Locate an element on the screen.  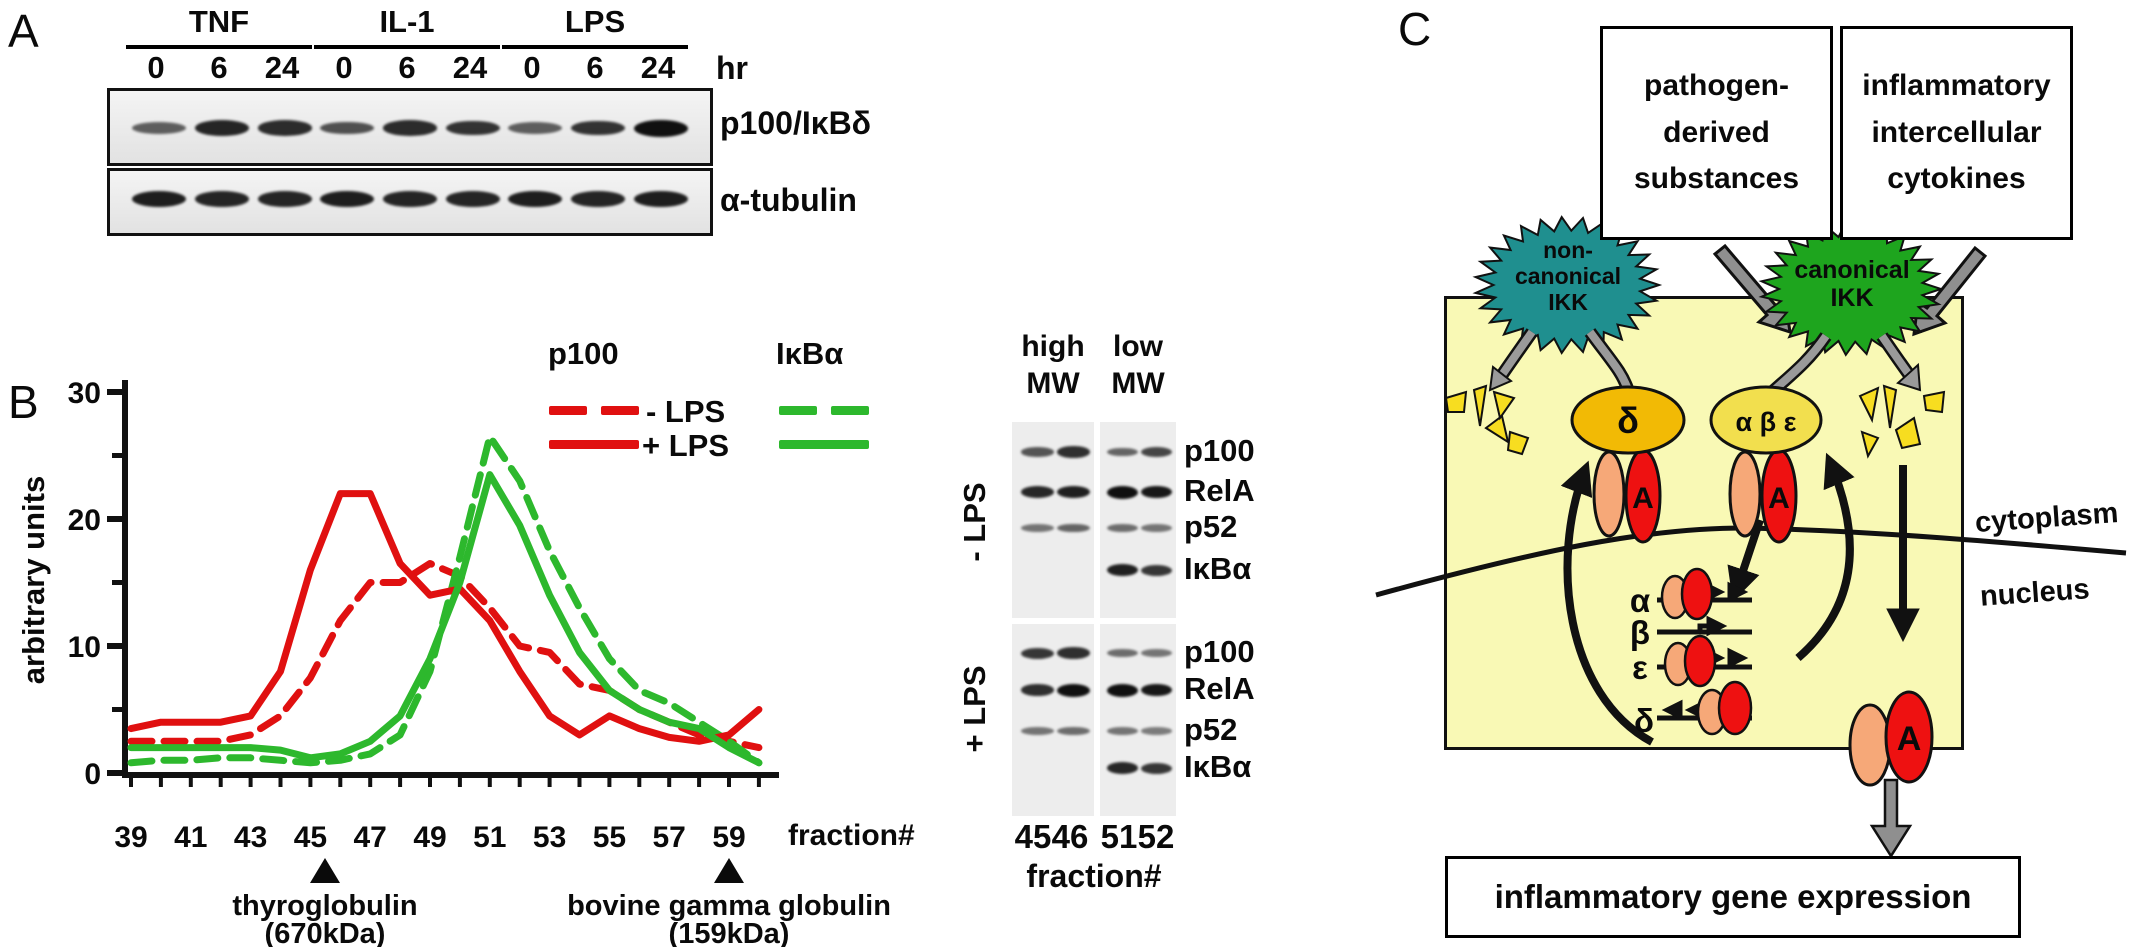
legend-header-ikba: IκBα is located at coordinates (810, 353).